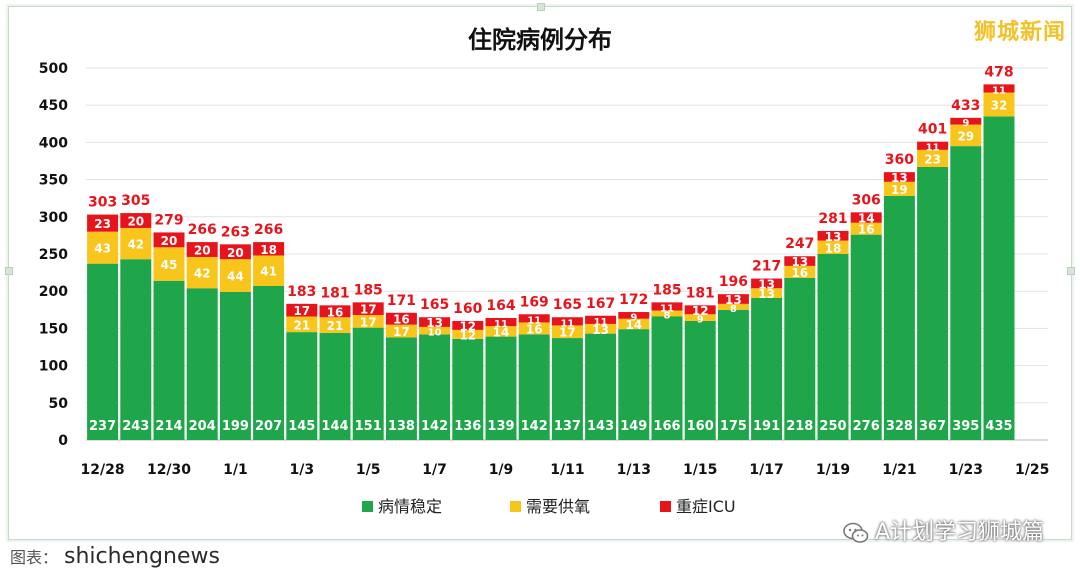 This screenshot has height=578, width=1080. Describe the element at coordinates (63, 441) in the screenshot. I see `y-tick-label: 0` at that location.